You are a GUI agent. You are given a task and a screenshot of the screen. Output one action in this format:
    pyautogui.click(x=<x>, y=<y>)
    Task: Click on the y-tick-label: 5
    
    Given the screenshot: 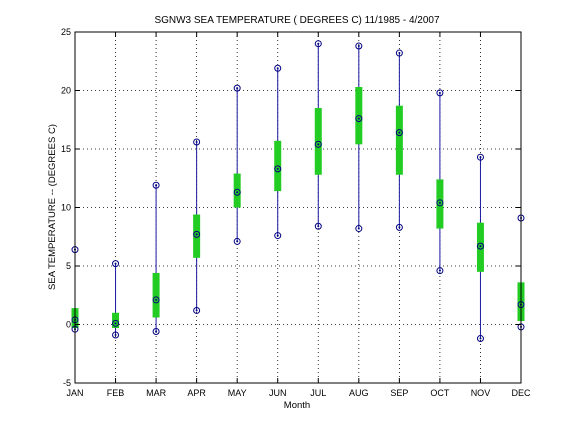 What is the action you would take?
    pyautogui.click(x=68, y=266)
    